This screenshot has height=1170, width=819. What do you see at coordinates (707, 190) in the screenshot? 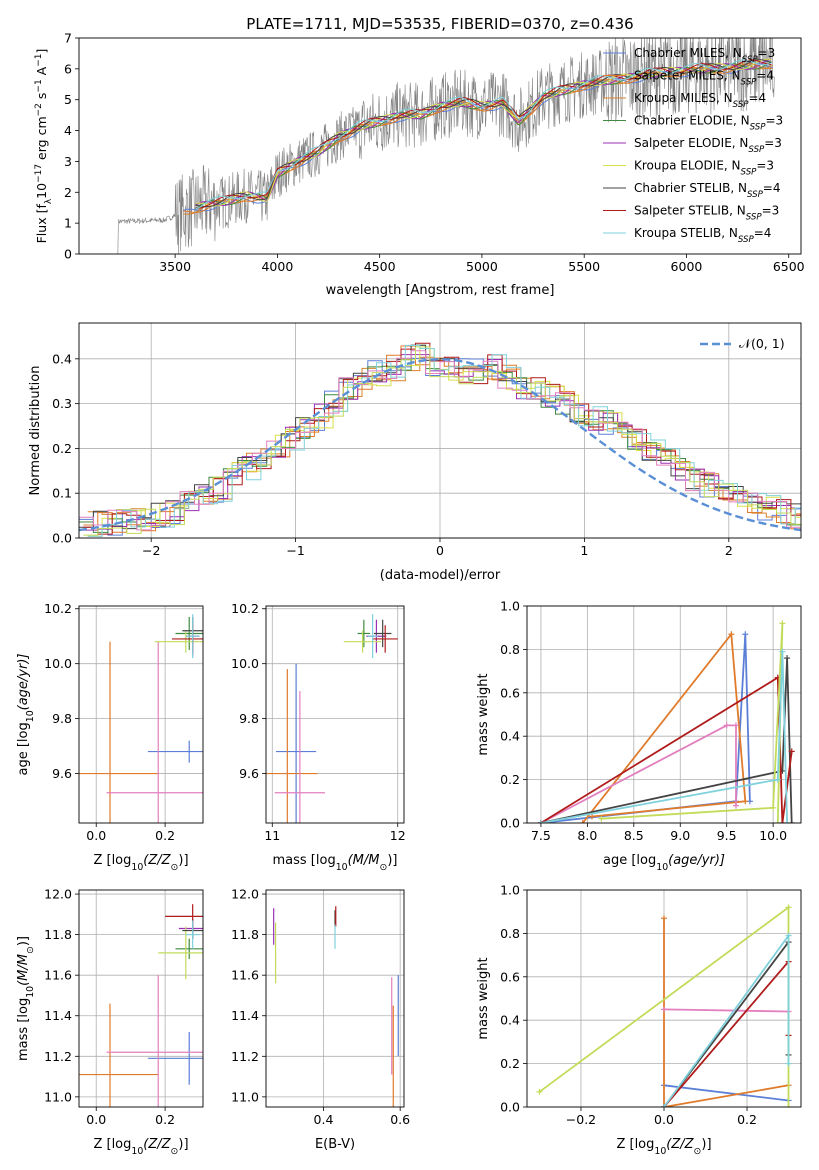
I see `legend-entry: Chabrier STELIB, NSSP=4` at bounding box center [707, 190].